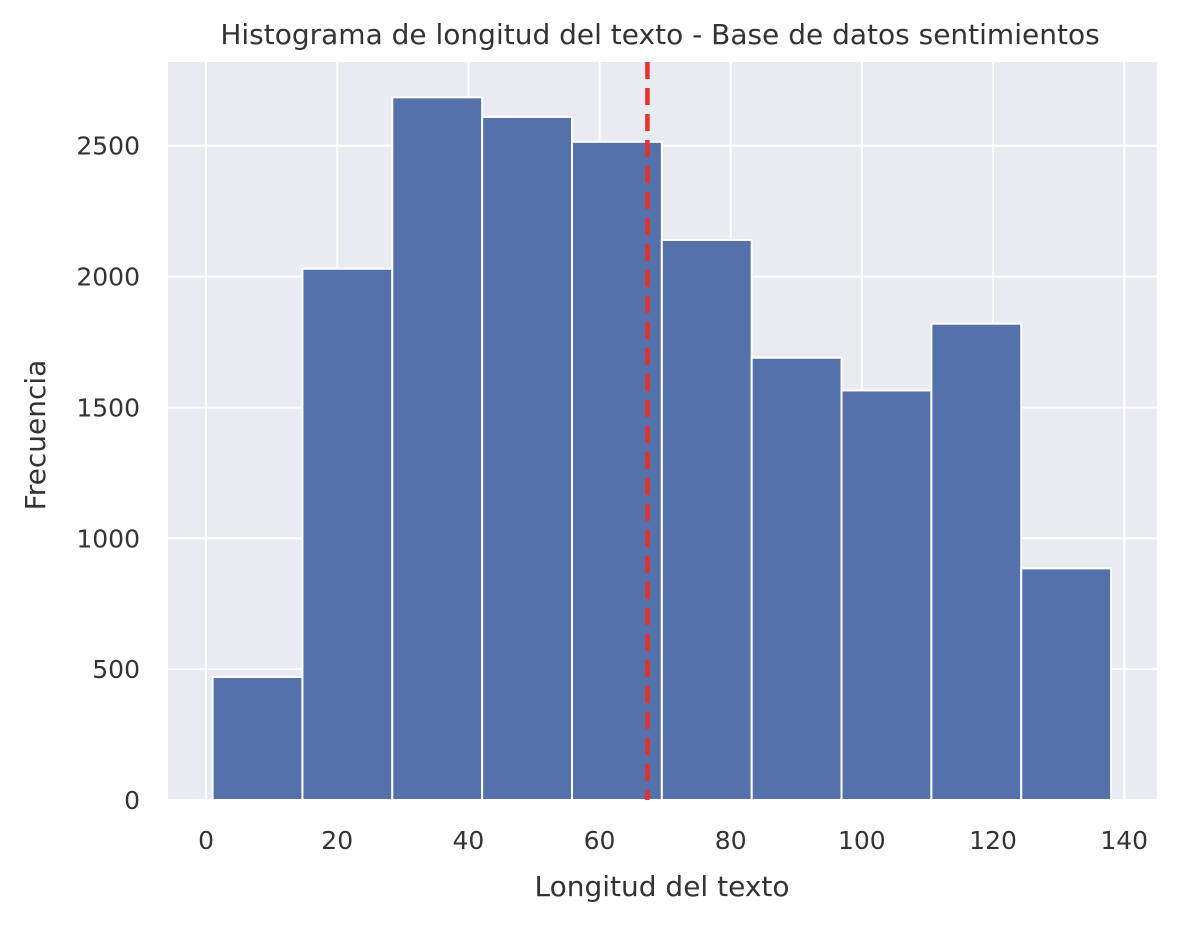 The height and width of the screenshot is (926, 1190). I want to click on x-tick-label: 20, so click(337, 840).